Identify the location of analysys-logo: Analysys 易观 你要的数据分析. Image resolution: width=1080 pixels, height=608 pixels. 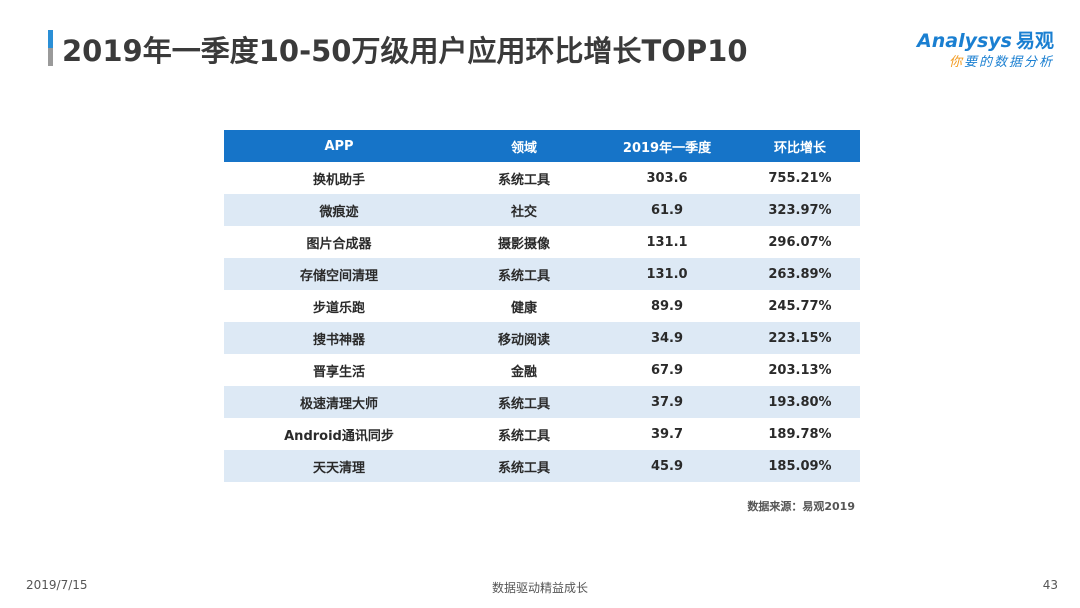
(984, 49).